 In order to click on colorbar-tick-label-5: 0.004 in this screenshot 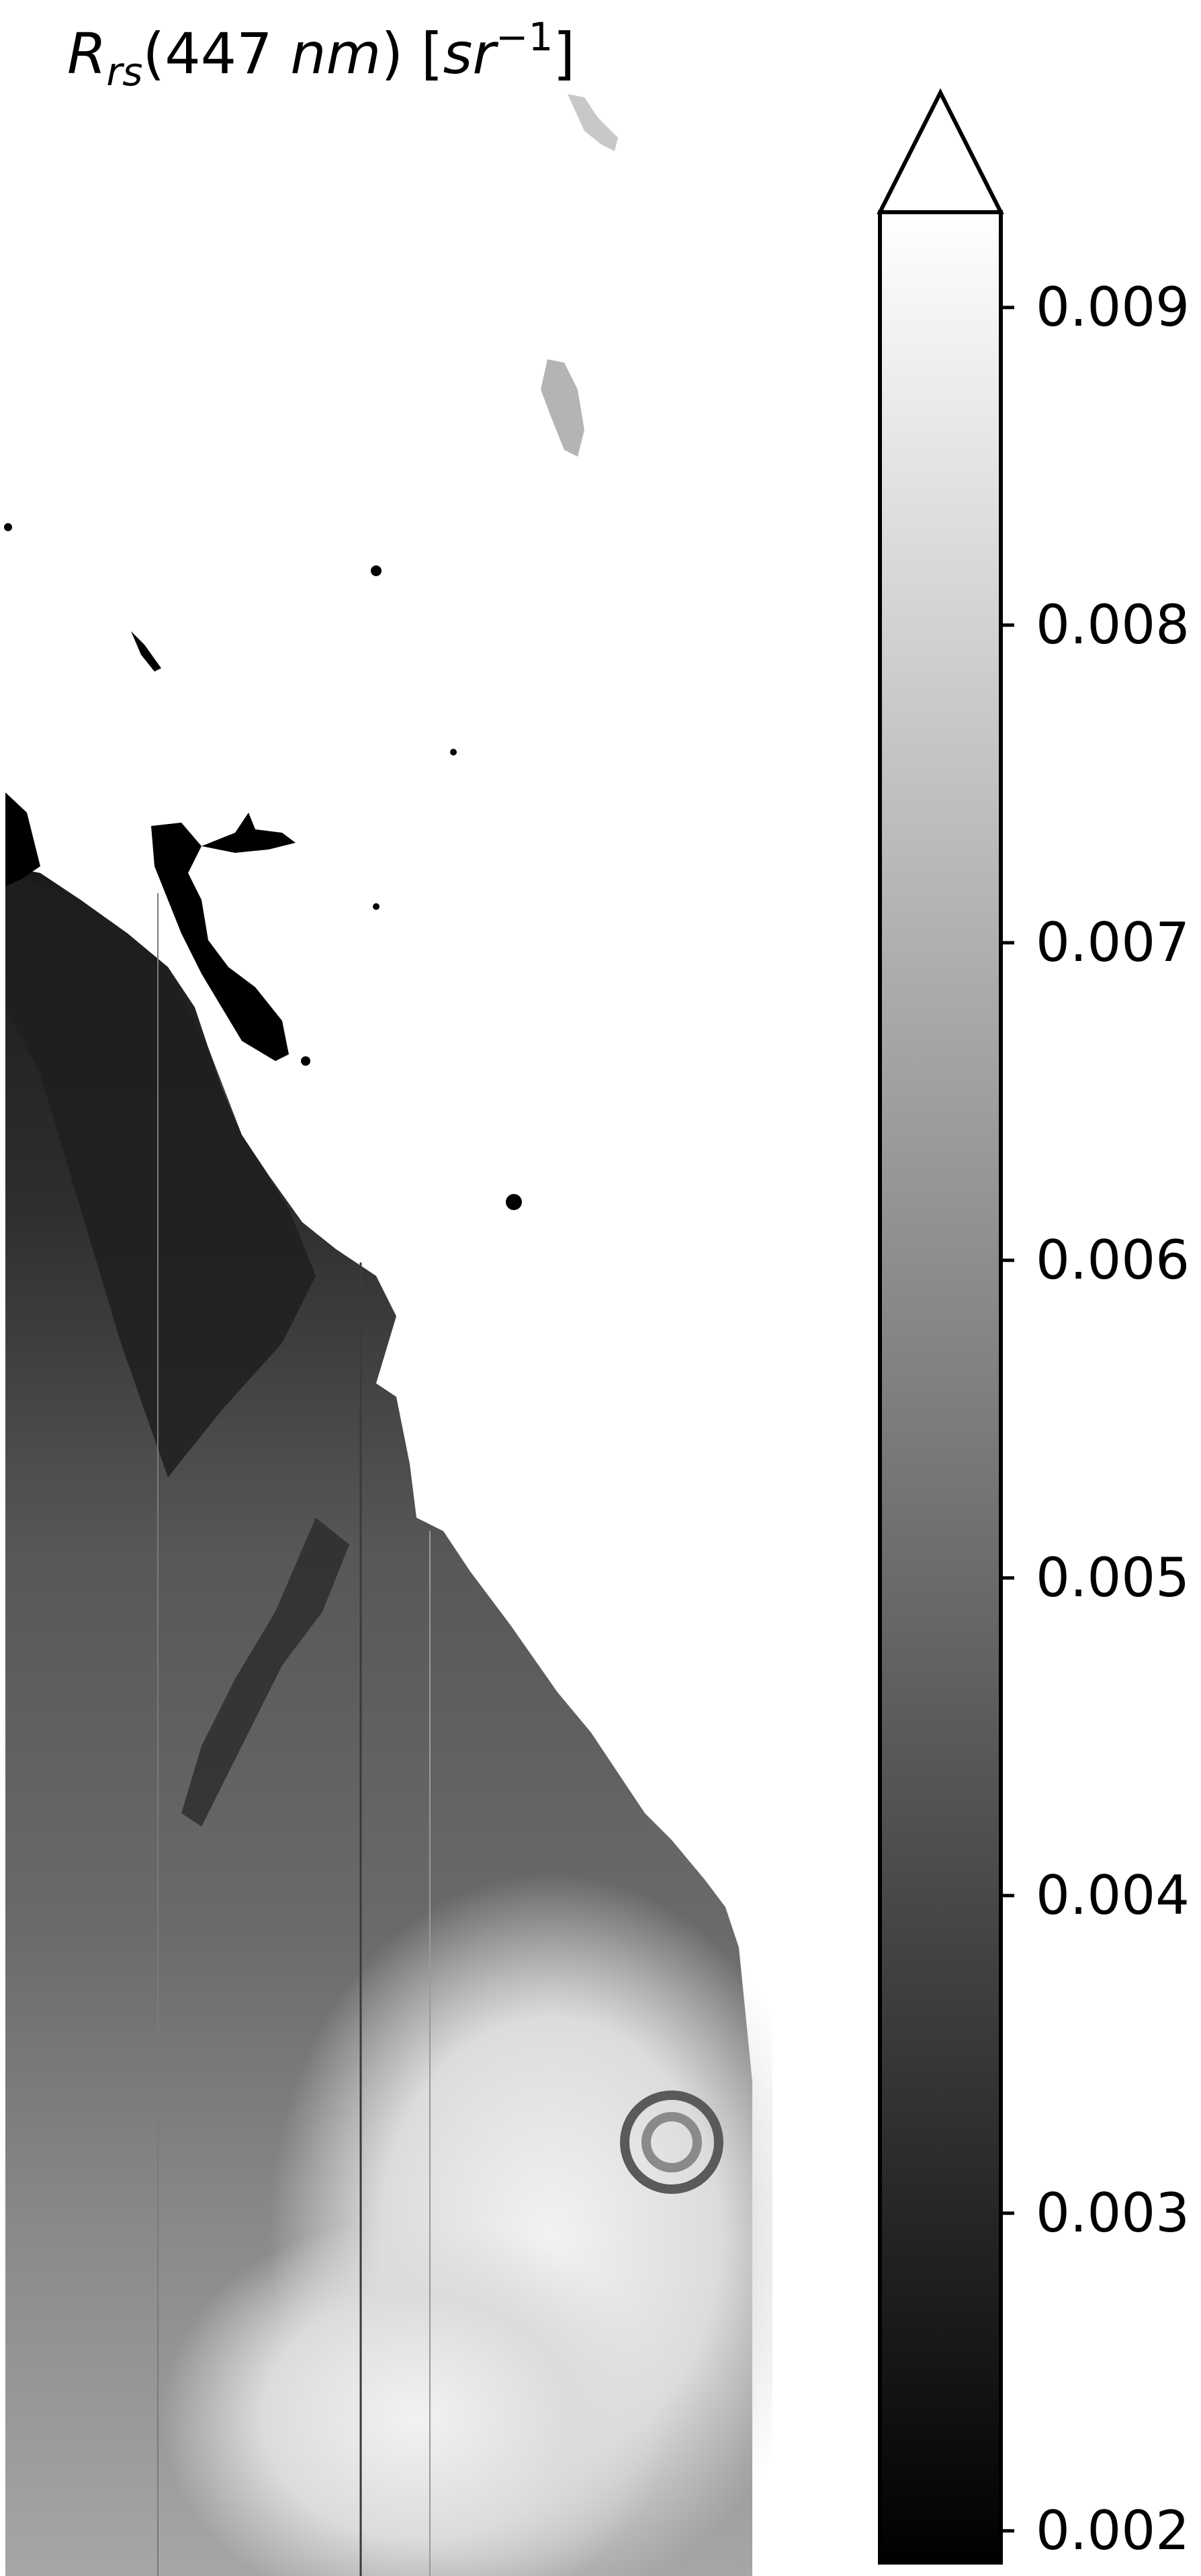, I will do `click(1113, 1895)`.